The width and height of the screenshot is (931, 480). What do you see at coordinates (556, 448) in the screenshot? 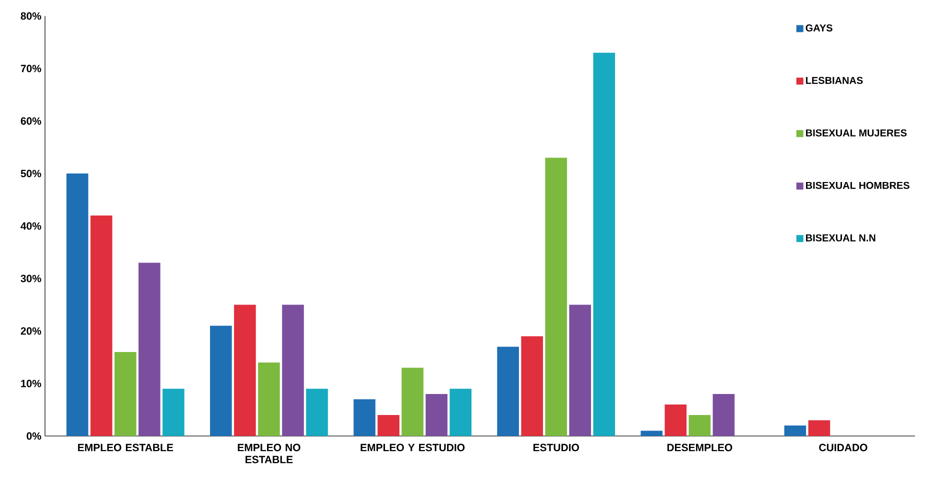
I see `x-tick-label: ESTUDIO` at bounding box center [556, 448].